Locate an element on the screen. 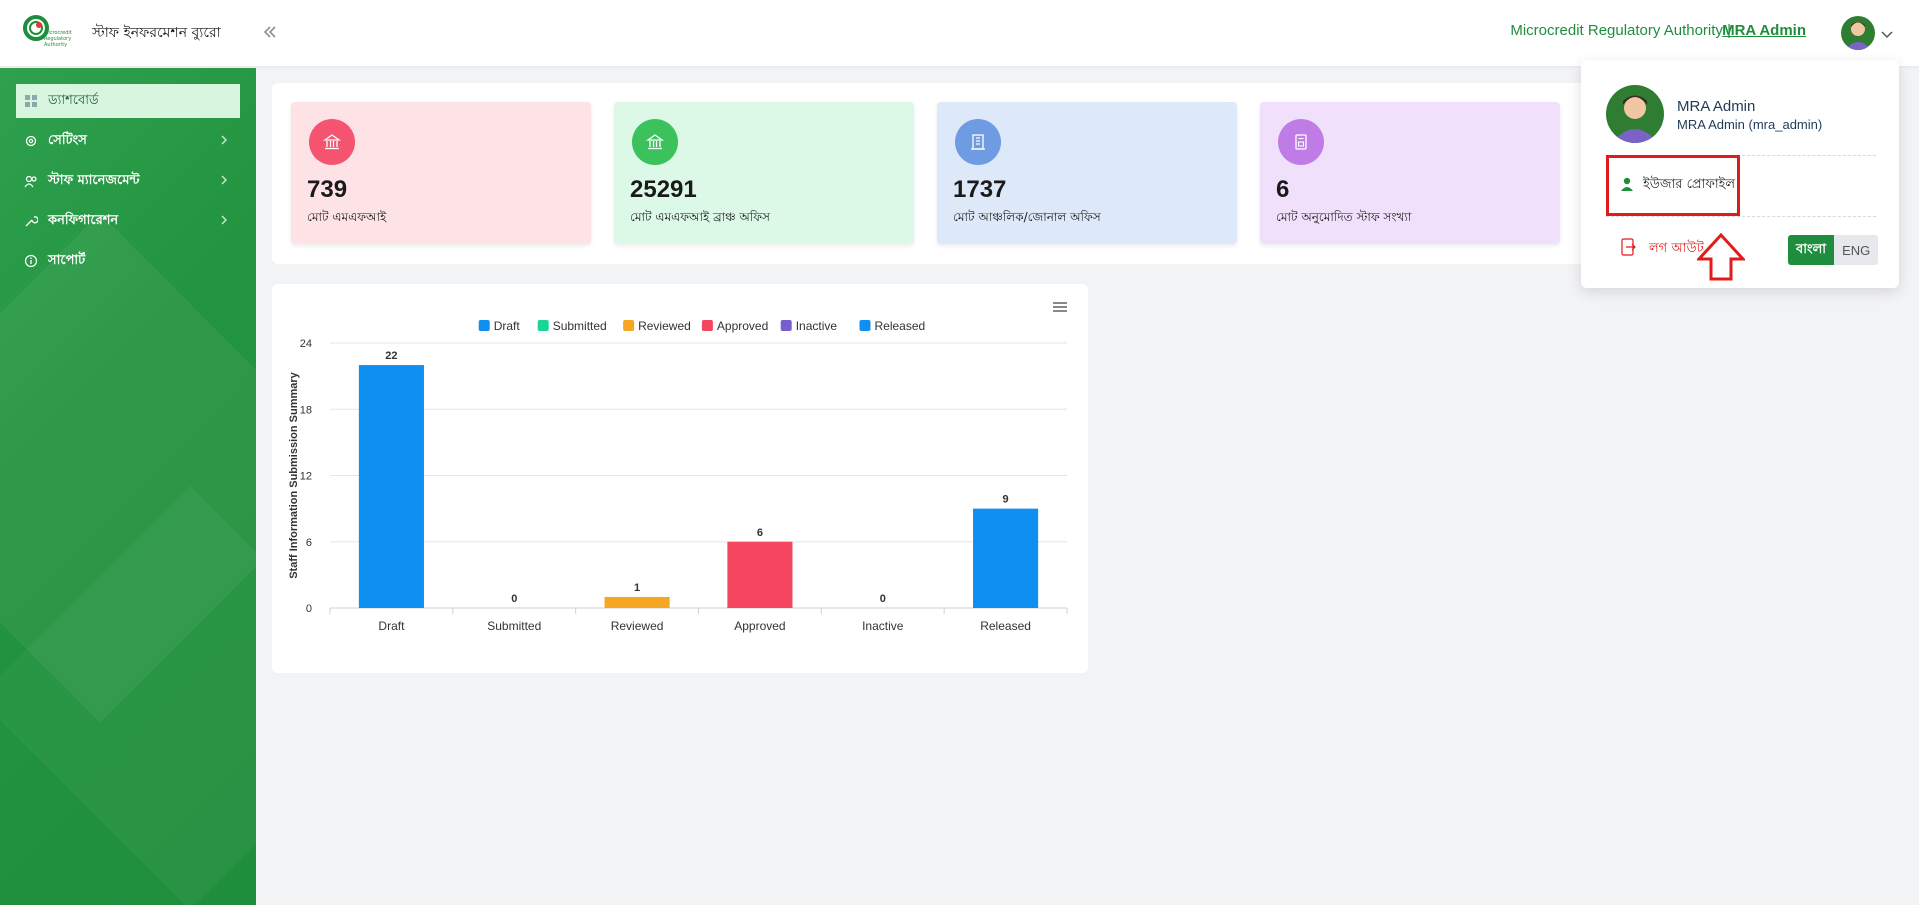 The width and height of the screenshot is (1919, 905). y-tick-label: 18 is located at coordinates (306, 410).